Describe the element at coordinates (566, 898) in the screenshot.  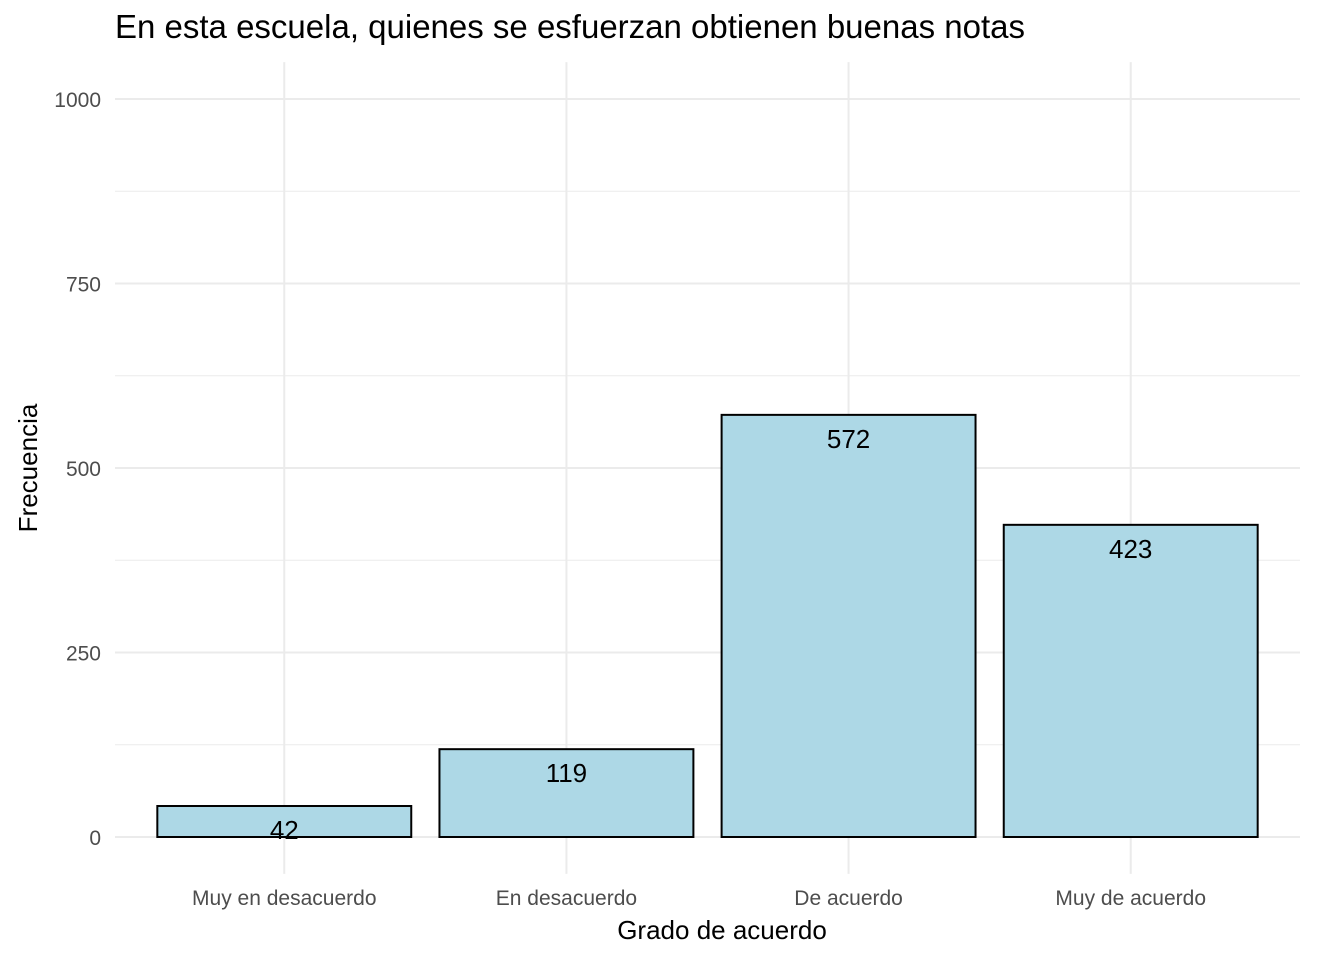
I see `x-tick-label: En desacuerdo` at that location.